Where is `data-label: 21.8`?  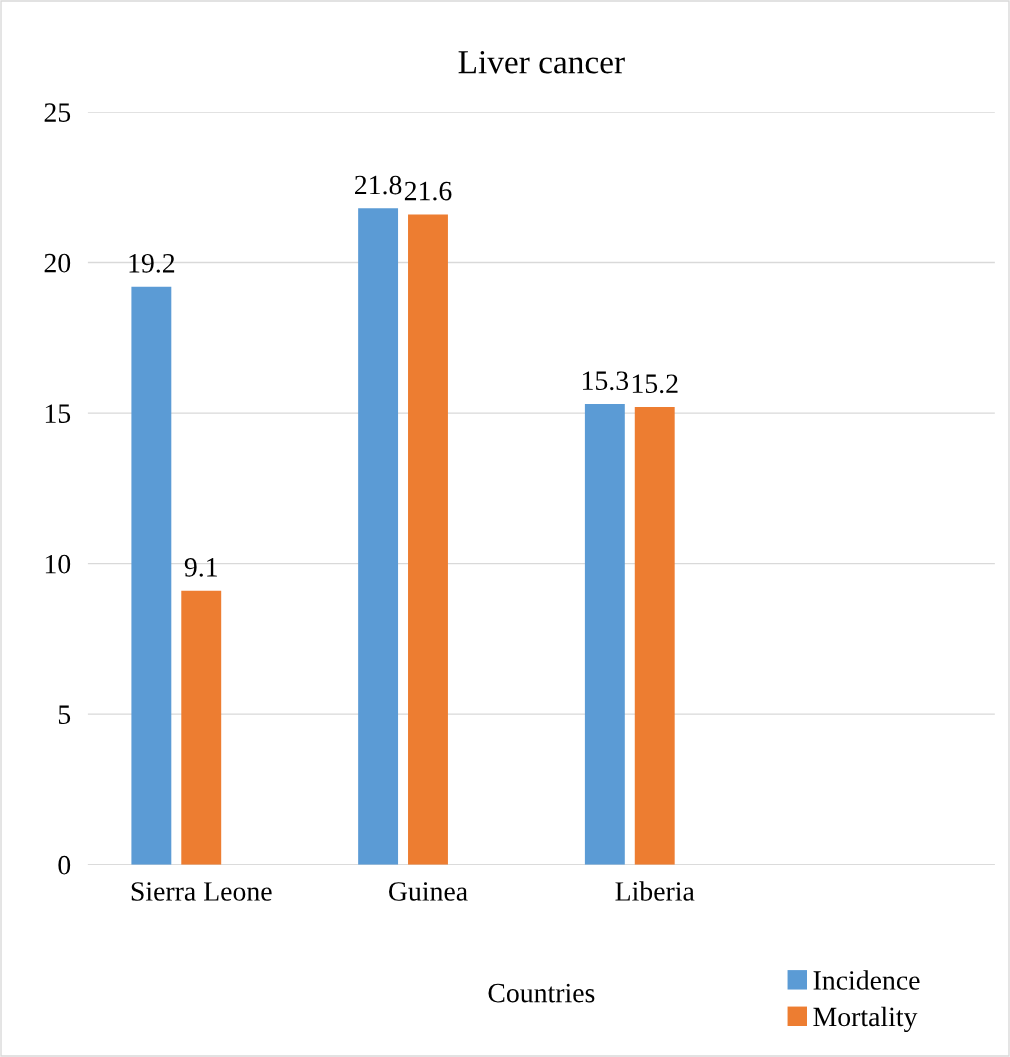 data-label: 21.8 is located at coordinates (378, 185).